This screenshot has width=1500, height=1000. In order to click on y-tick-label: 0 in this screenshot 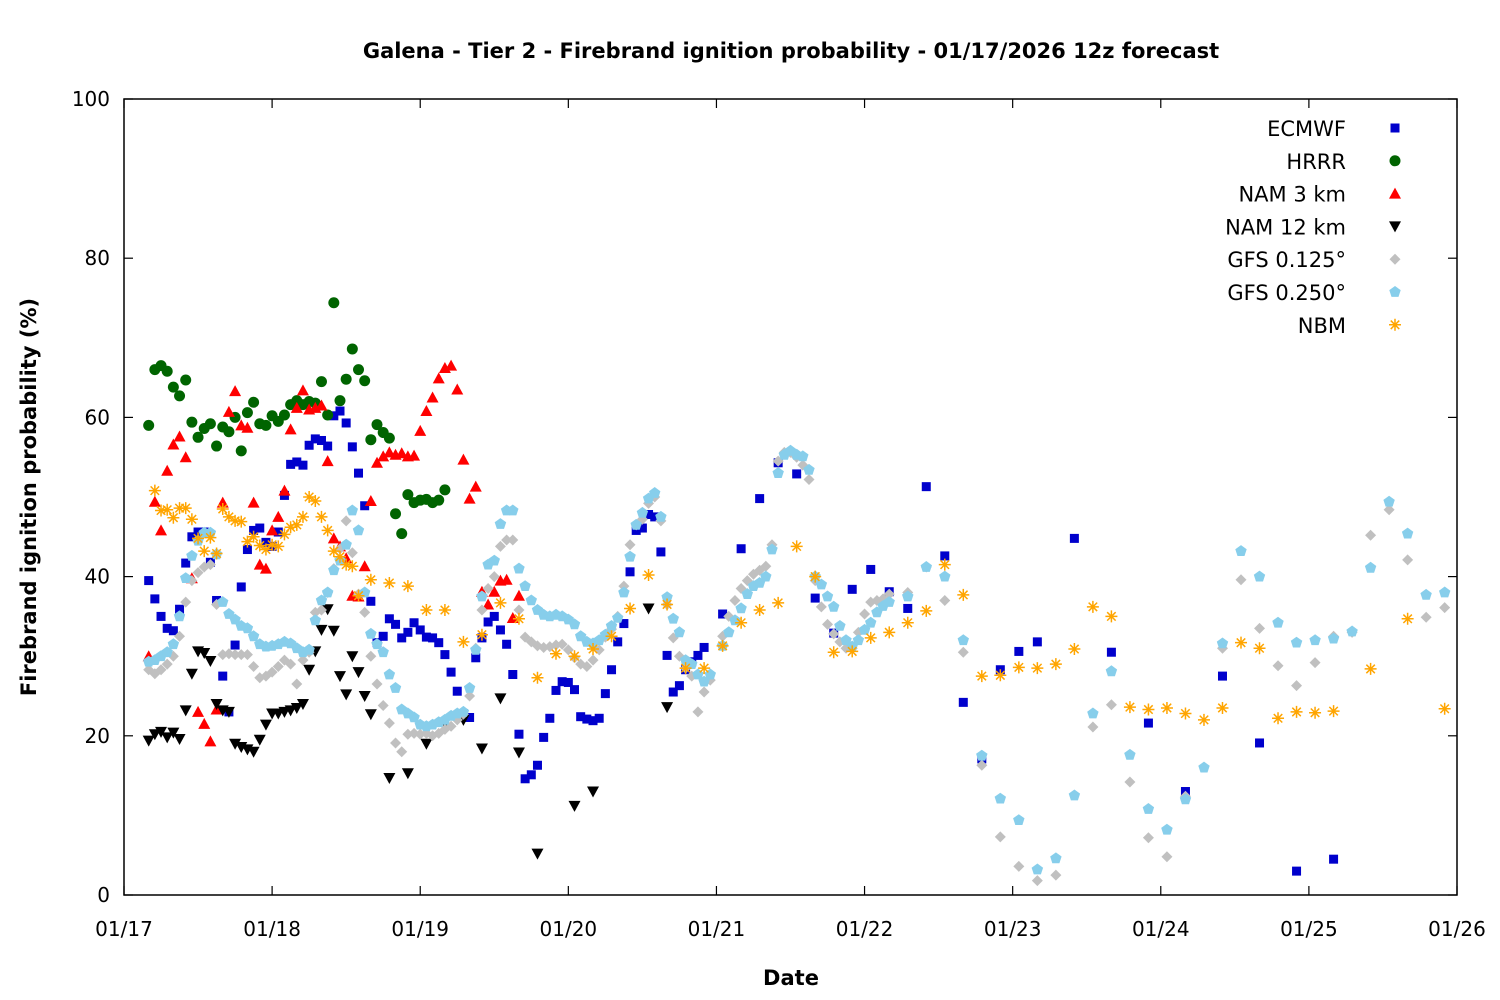, I will do `click(103, 895)`.